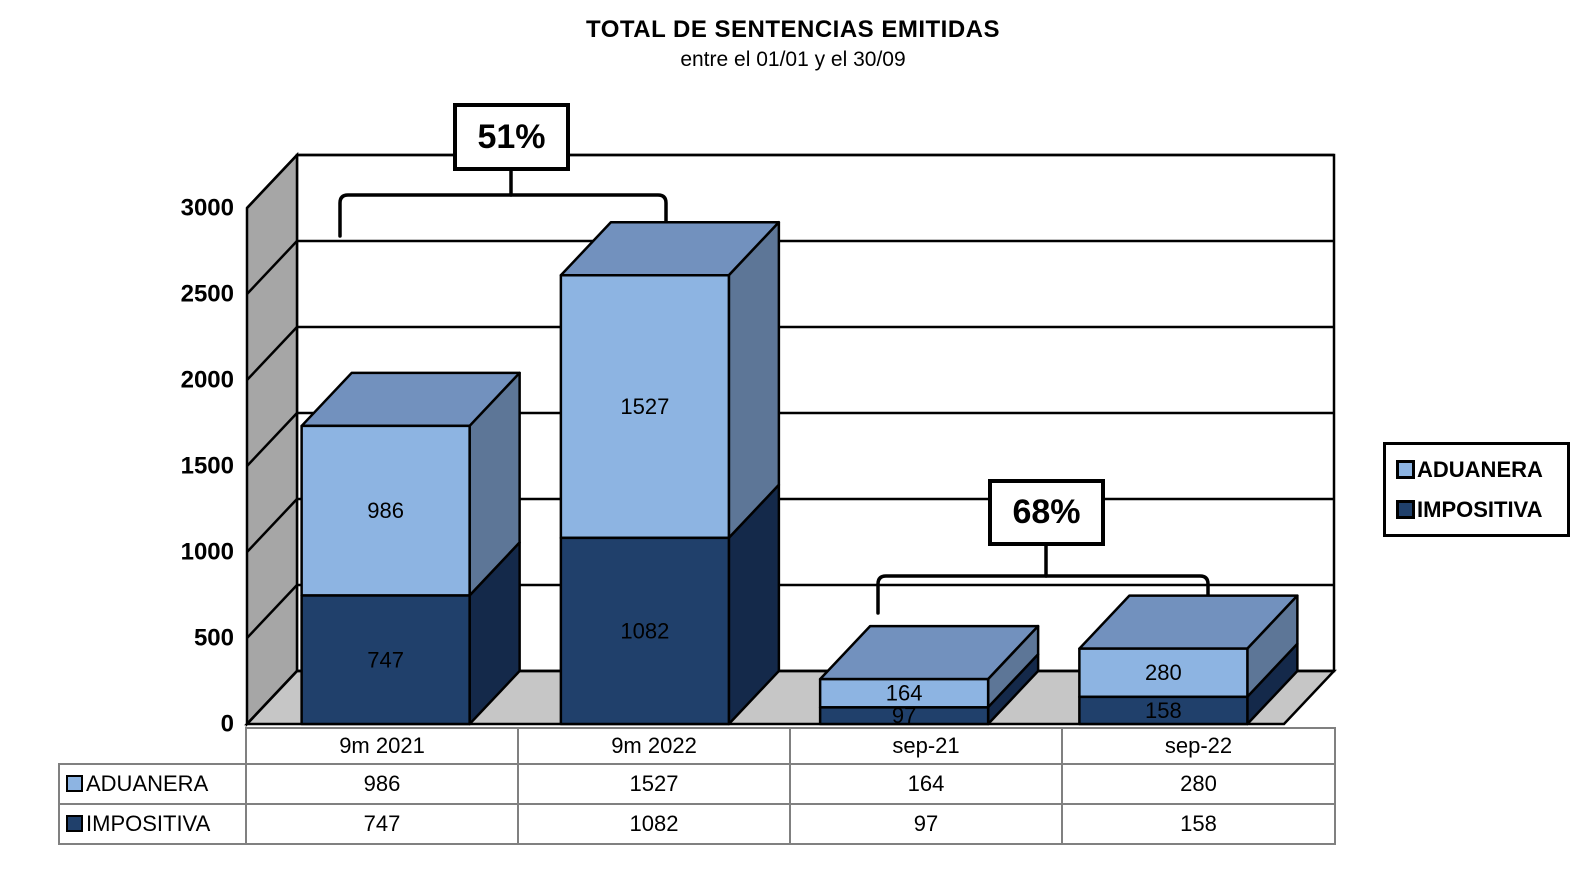  What do you see at coordinates (382, 784) in the screenshot?
I see `value-cell: 986` at bounding box center [382, 784].